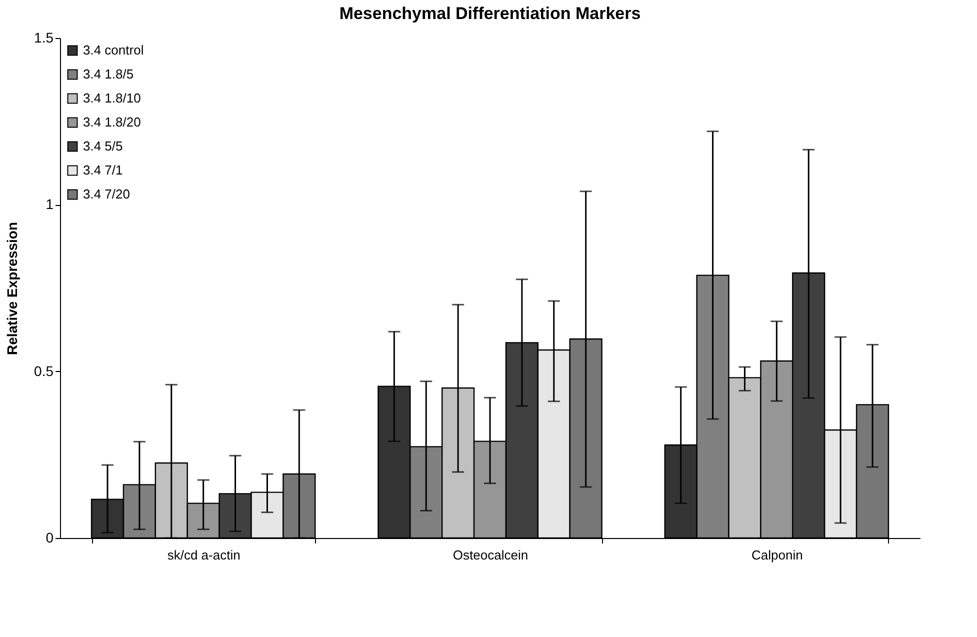  What do you see at coordinates (50, 204) in the screenshot?
I see `y-tick-label: 1` at bounding box center [50, 204].